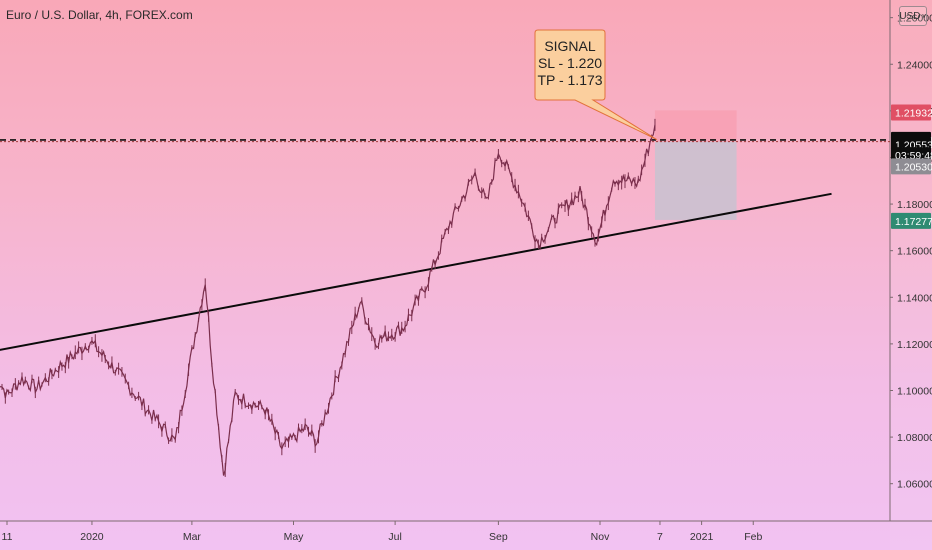 The image size is (932, 550). I want to click on y-tick-label: 1.24000, so click(914, 65).